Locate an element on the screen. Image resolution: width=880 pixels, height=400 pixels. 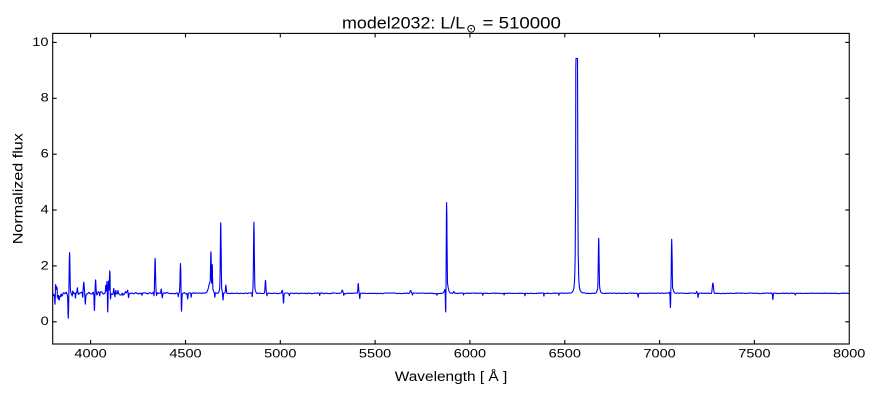
svg-text: 0 is located at coordinates (45, 321).